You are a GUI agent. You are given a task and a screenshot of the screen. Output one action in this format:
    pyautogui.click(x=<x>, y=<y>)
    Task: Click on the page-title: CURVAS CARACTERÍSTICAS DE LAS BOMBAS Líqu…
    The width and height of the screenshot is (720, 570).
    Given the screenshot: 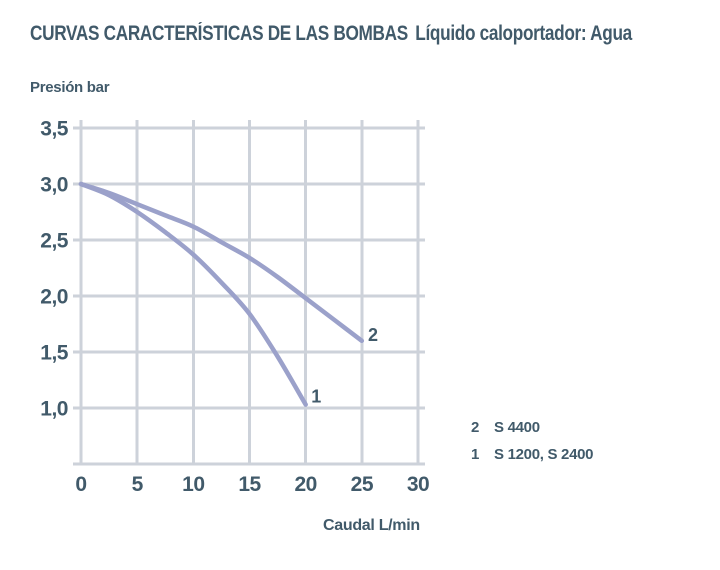 What is the action you would take?
    pyautogui.click(x=331, y=34)
    